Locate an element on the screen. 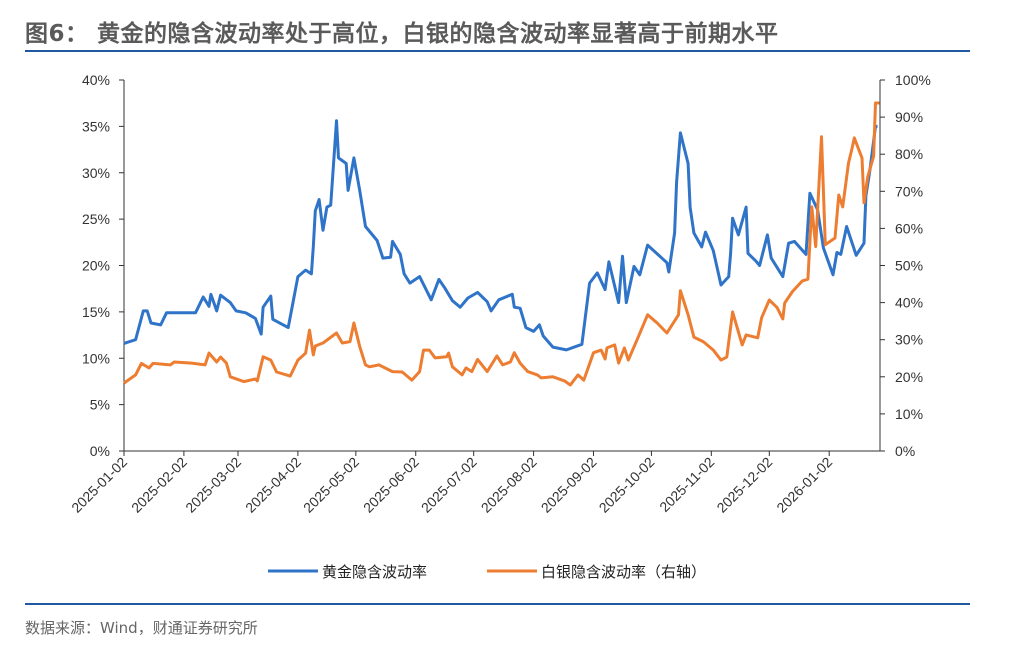 The width and height of the screenshot is (1024, 646). right-axis-tick-label: 60% is located at coordinates (909, 228).